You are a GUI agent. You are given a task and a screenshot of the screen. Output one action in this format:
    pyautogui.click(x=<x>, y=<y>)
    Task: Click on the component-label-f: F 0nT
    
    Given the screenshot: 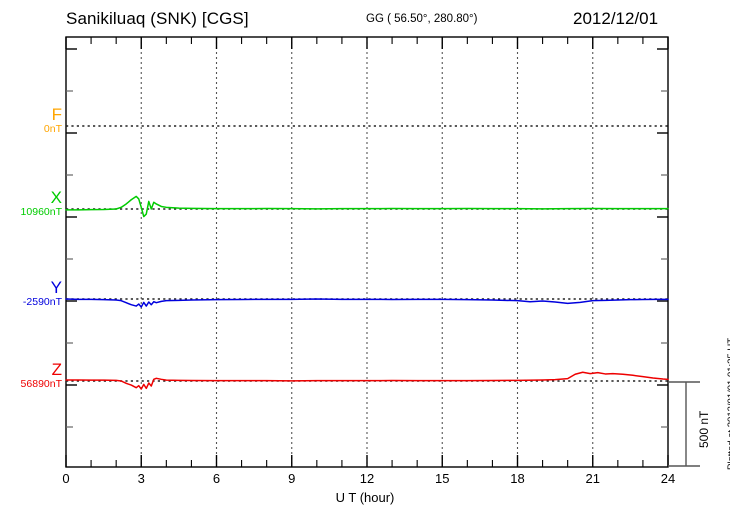 What is the action you would take?
    pyautogui.click(x=31, y=120)
    